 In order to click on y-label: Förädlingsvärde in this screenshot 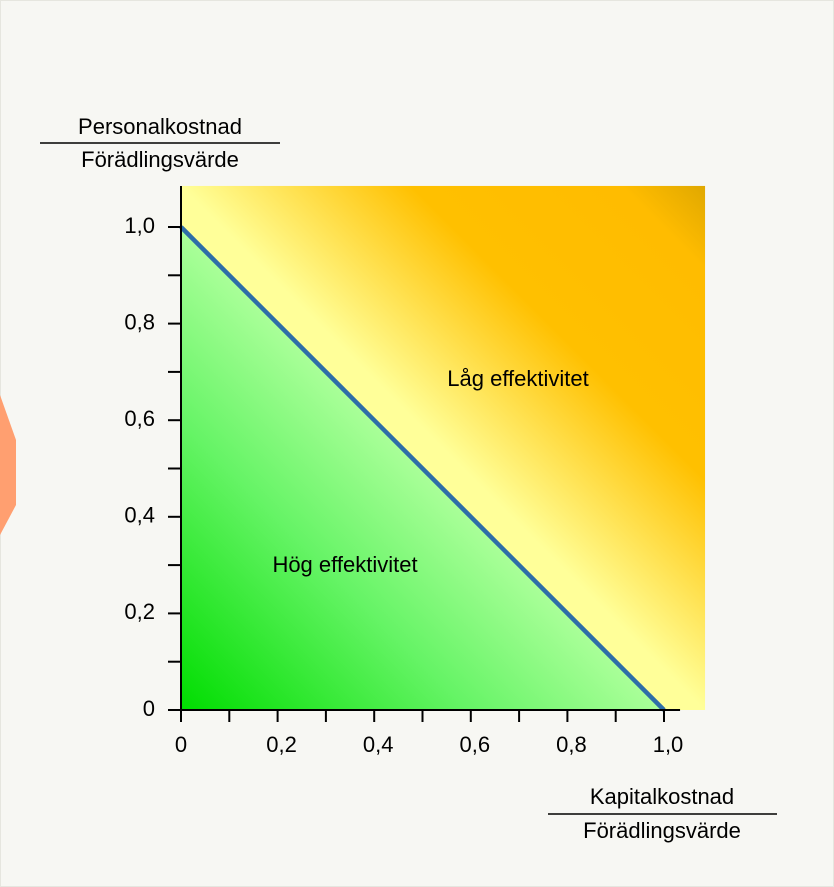, I will do `click(160, 159)`.